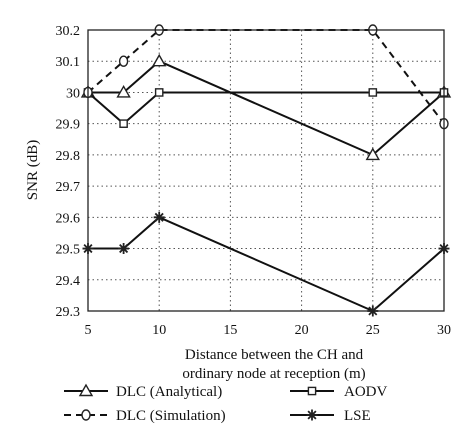  I want to click on legend-entry-dlc-analytical: DLC (Analytical), so click(143, 391).